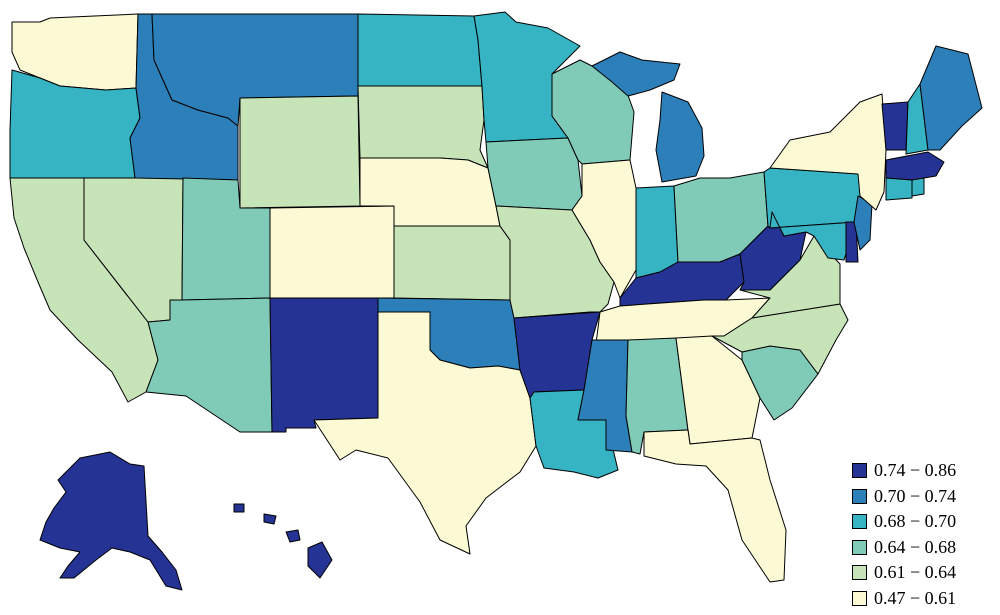 The image size is (1000, 615). Describe the element at coordinates (918, 187) in the screenshot. I see `state-rhode-island` at that location.